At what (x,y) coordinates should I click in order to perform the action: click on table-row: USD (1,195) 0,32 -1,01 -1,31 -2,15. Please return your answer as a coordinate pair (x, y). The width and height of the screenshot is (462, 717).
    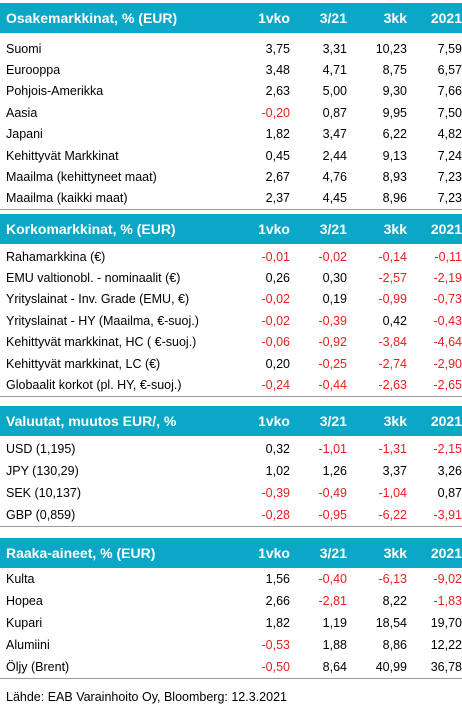
    Looking at the image, I should click on (231, 449).